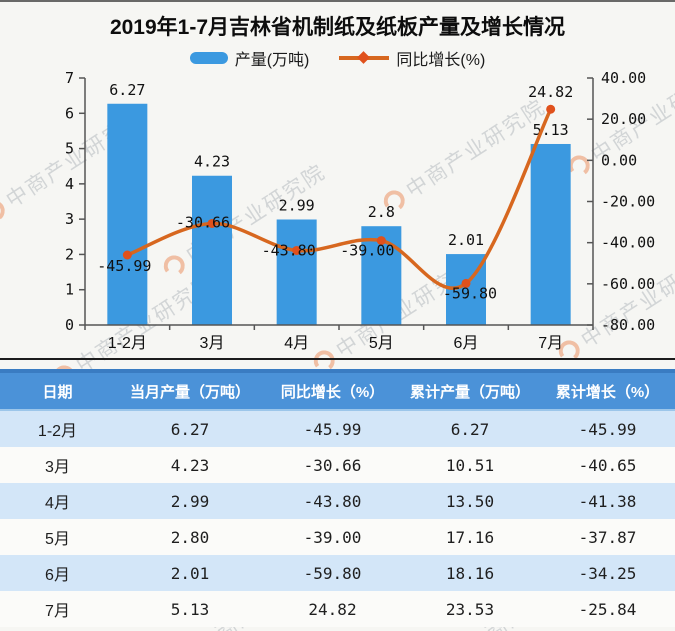  I want to click on row-value-cell: -25.84, so click(607, 609).